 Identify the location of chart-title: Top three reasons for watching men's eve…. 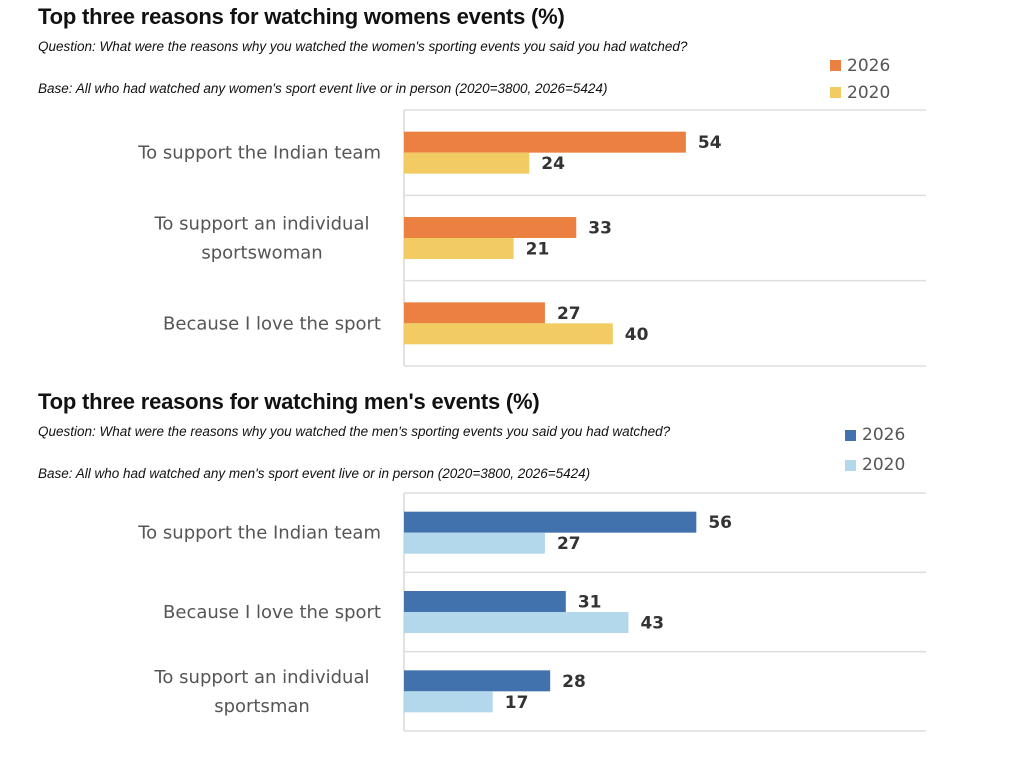
(289, 401).